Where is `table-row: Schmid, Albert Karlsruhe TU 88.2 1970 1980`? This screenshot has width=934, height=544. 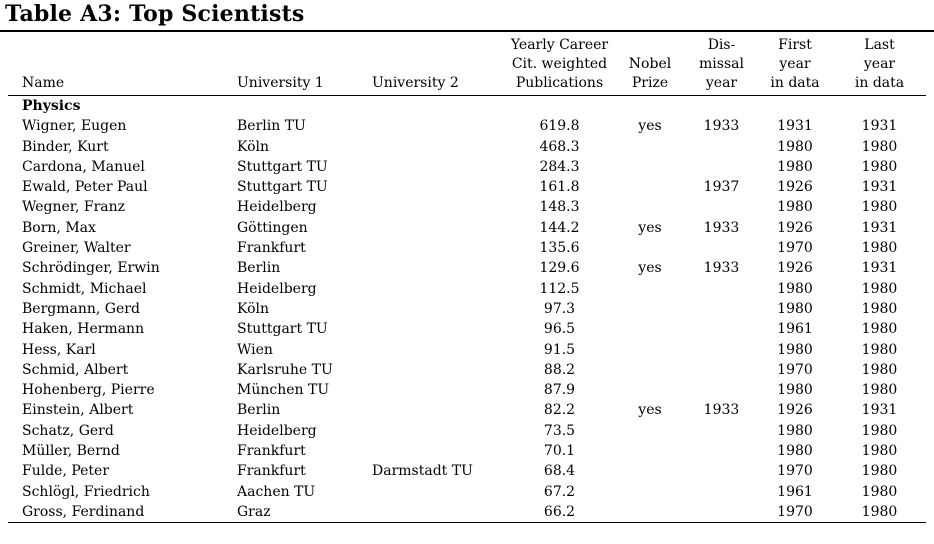
table-row: Schmid, Albert Karlsruhe TU 88.2 1970 1980 is located at coordinates (467, 370).